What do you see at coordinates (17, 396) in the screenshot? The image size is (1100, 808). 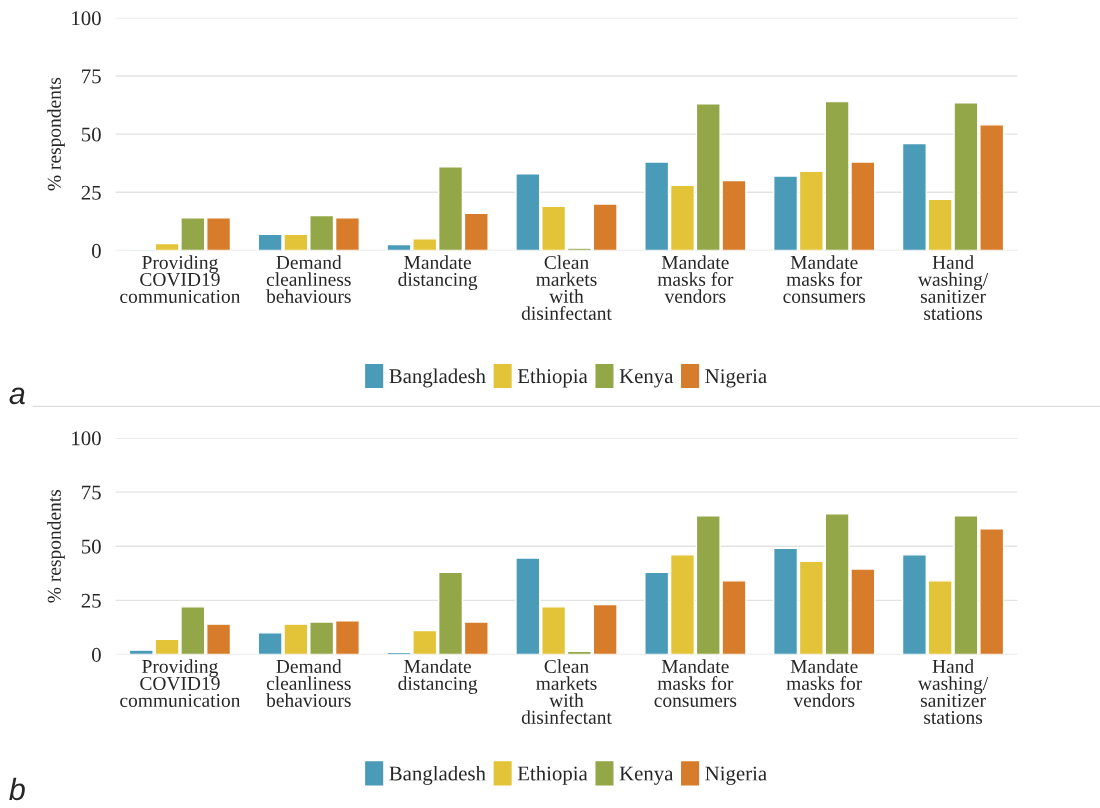 I see `text: a` at bounding box center [17, 396].